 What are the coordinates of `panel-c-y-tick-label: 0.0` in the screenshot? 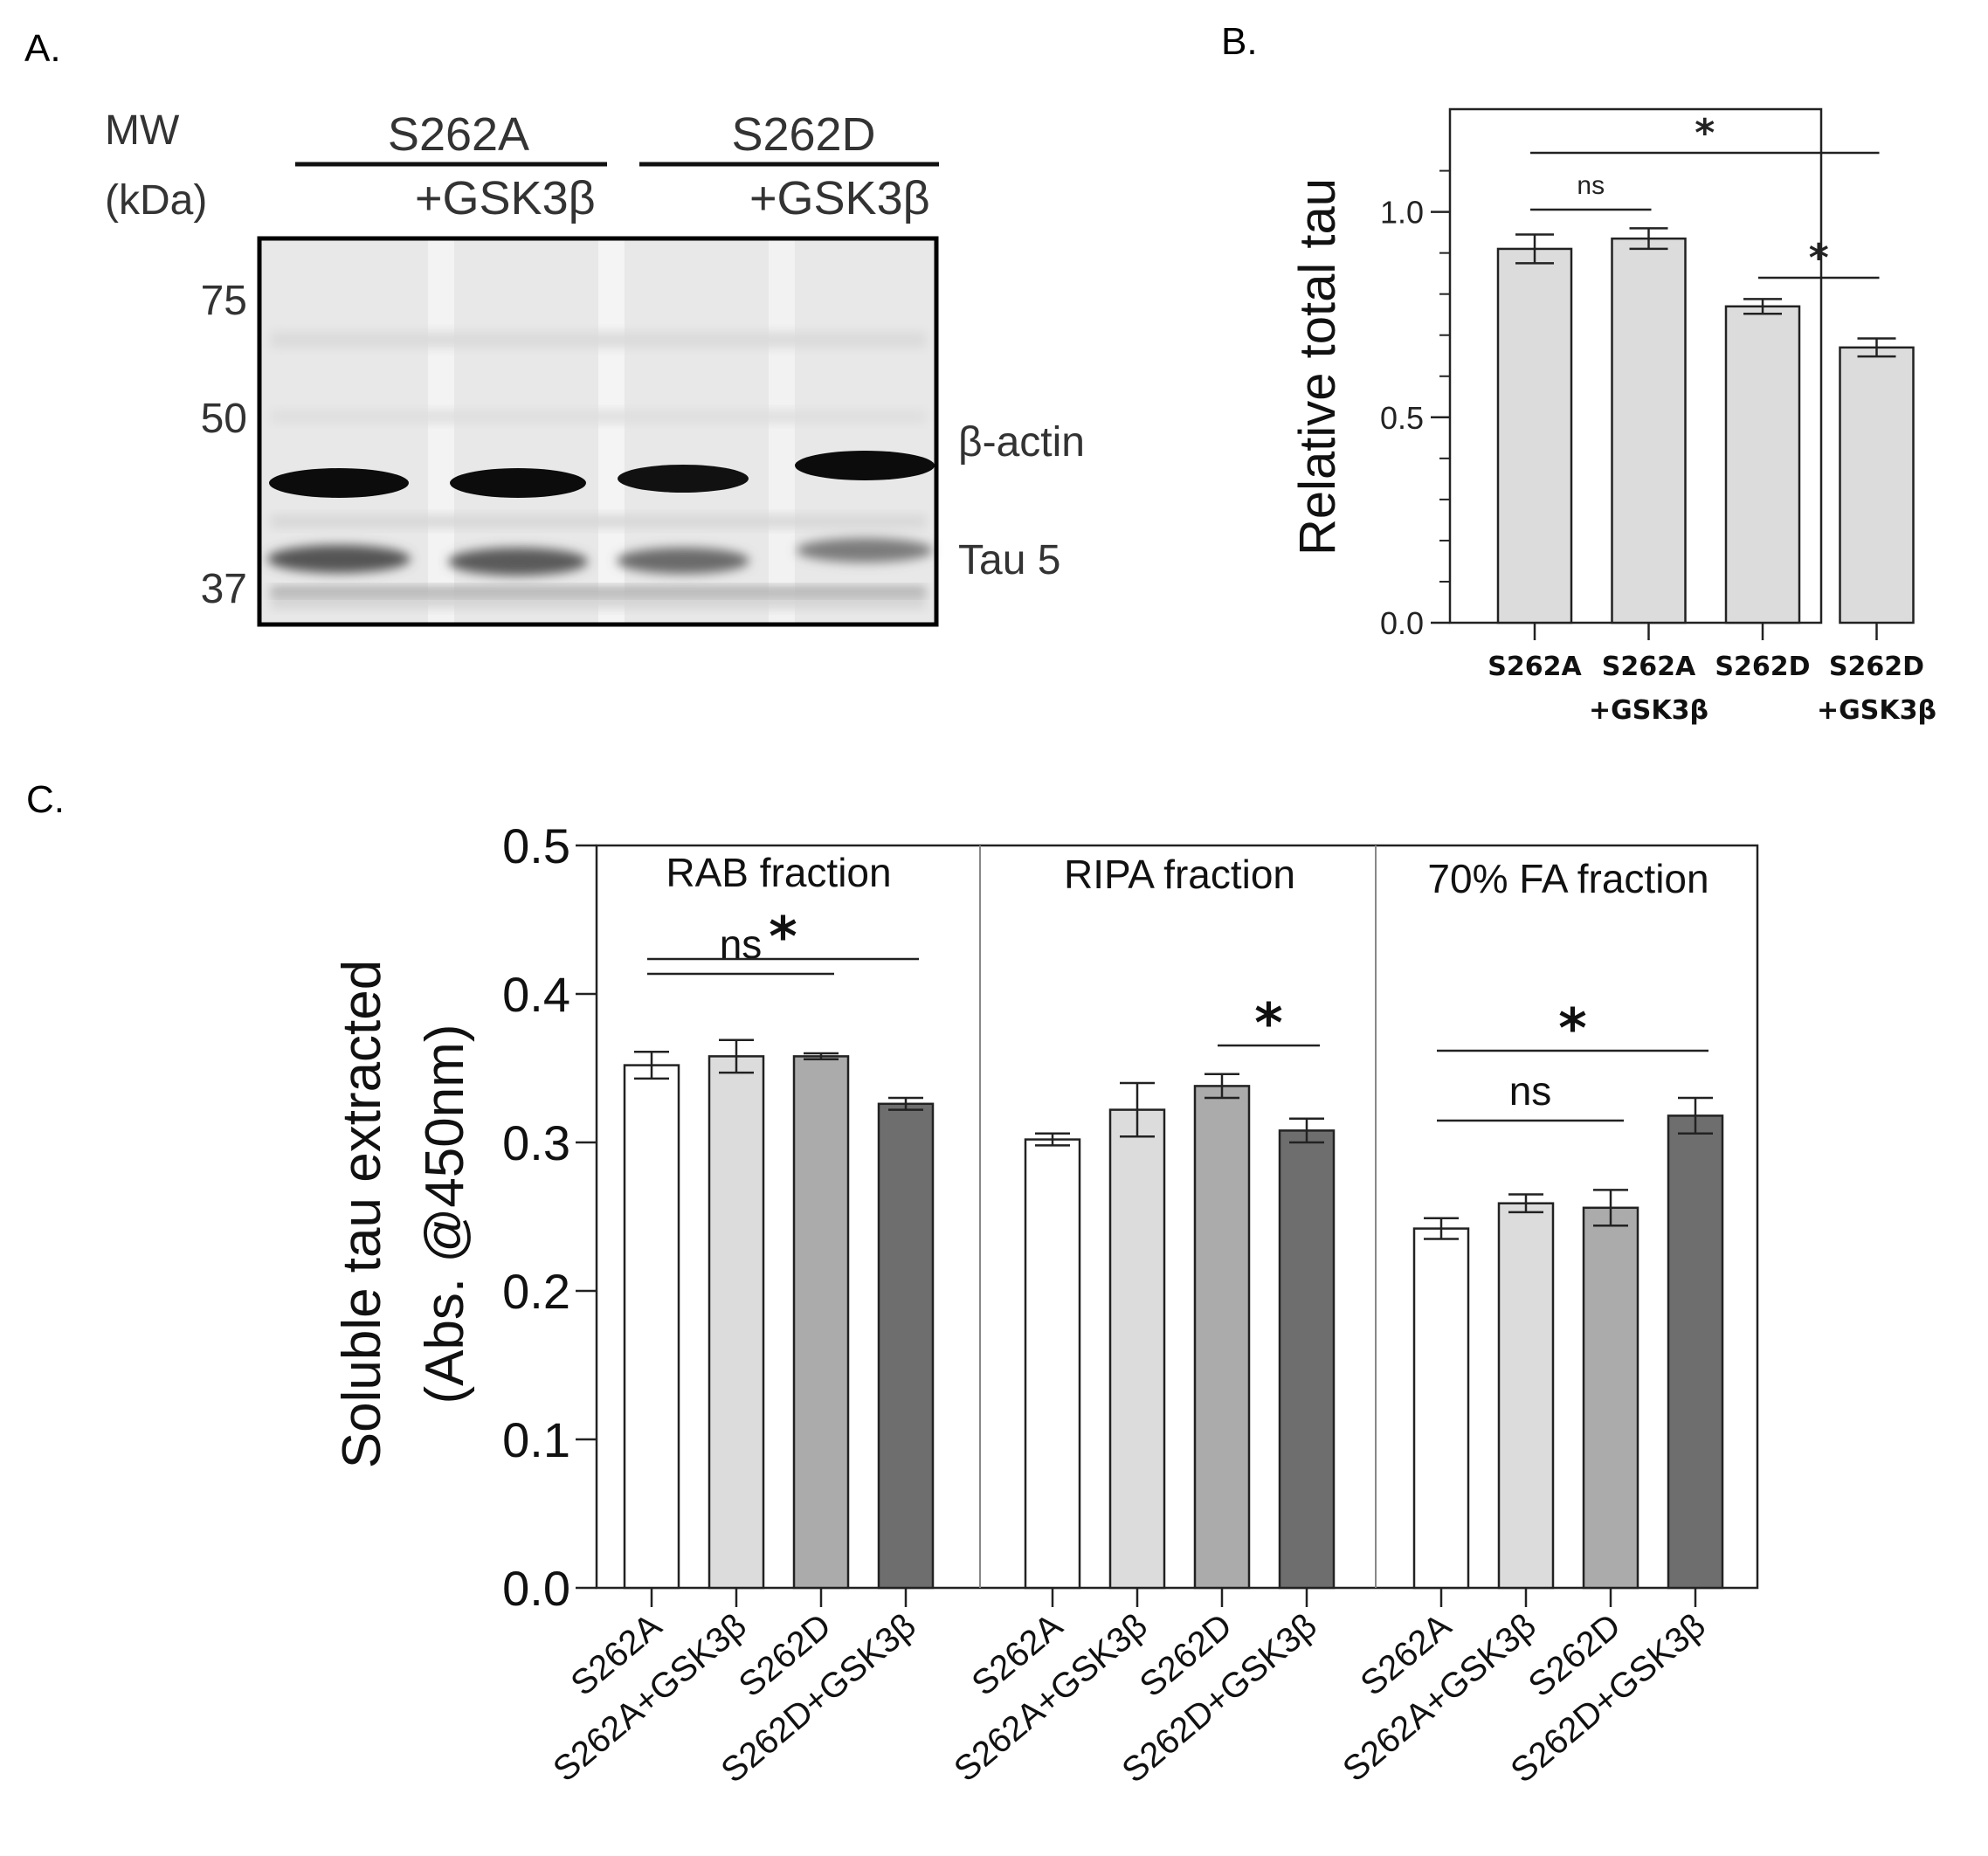 It's located at (536, 1589).